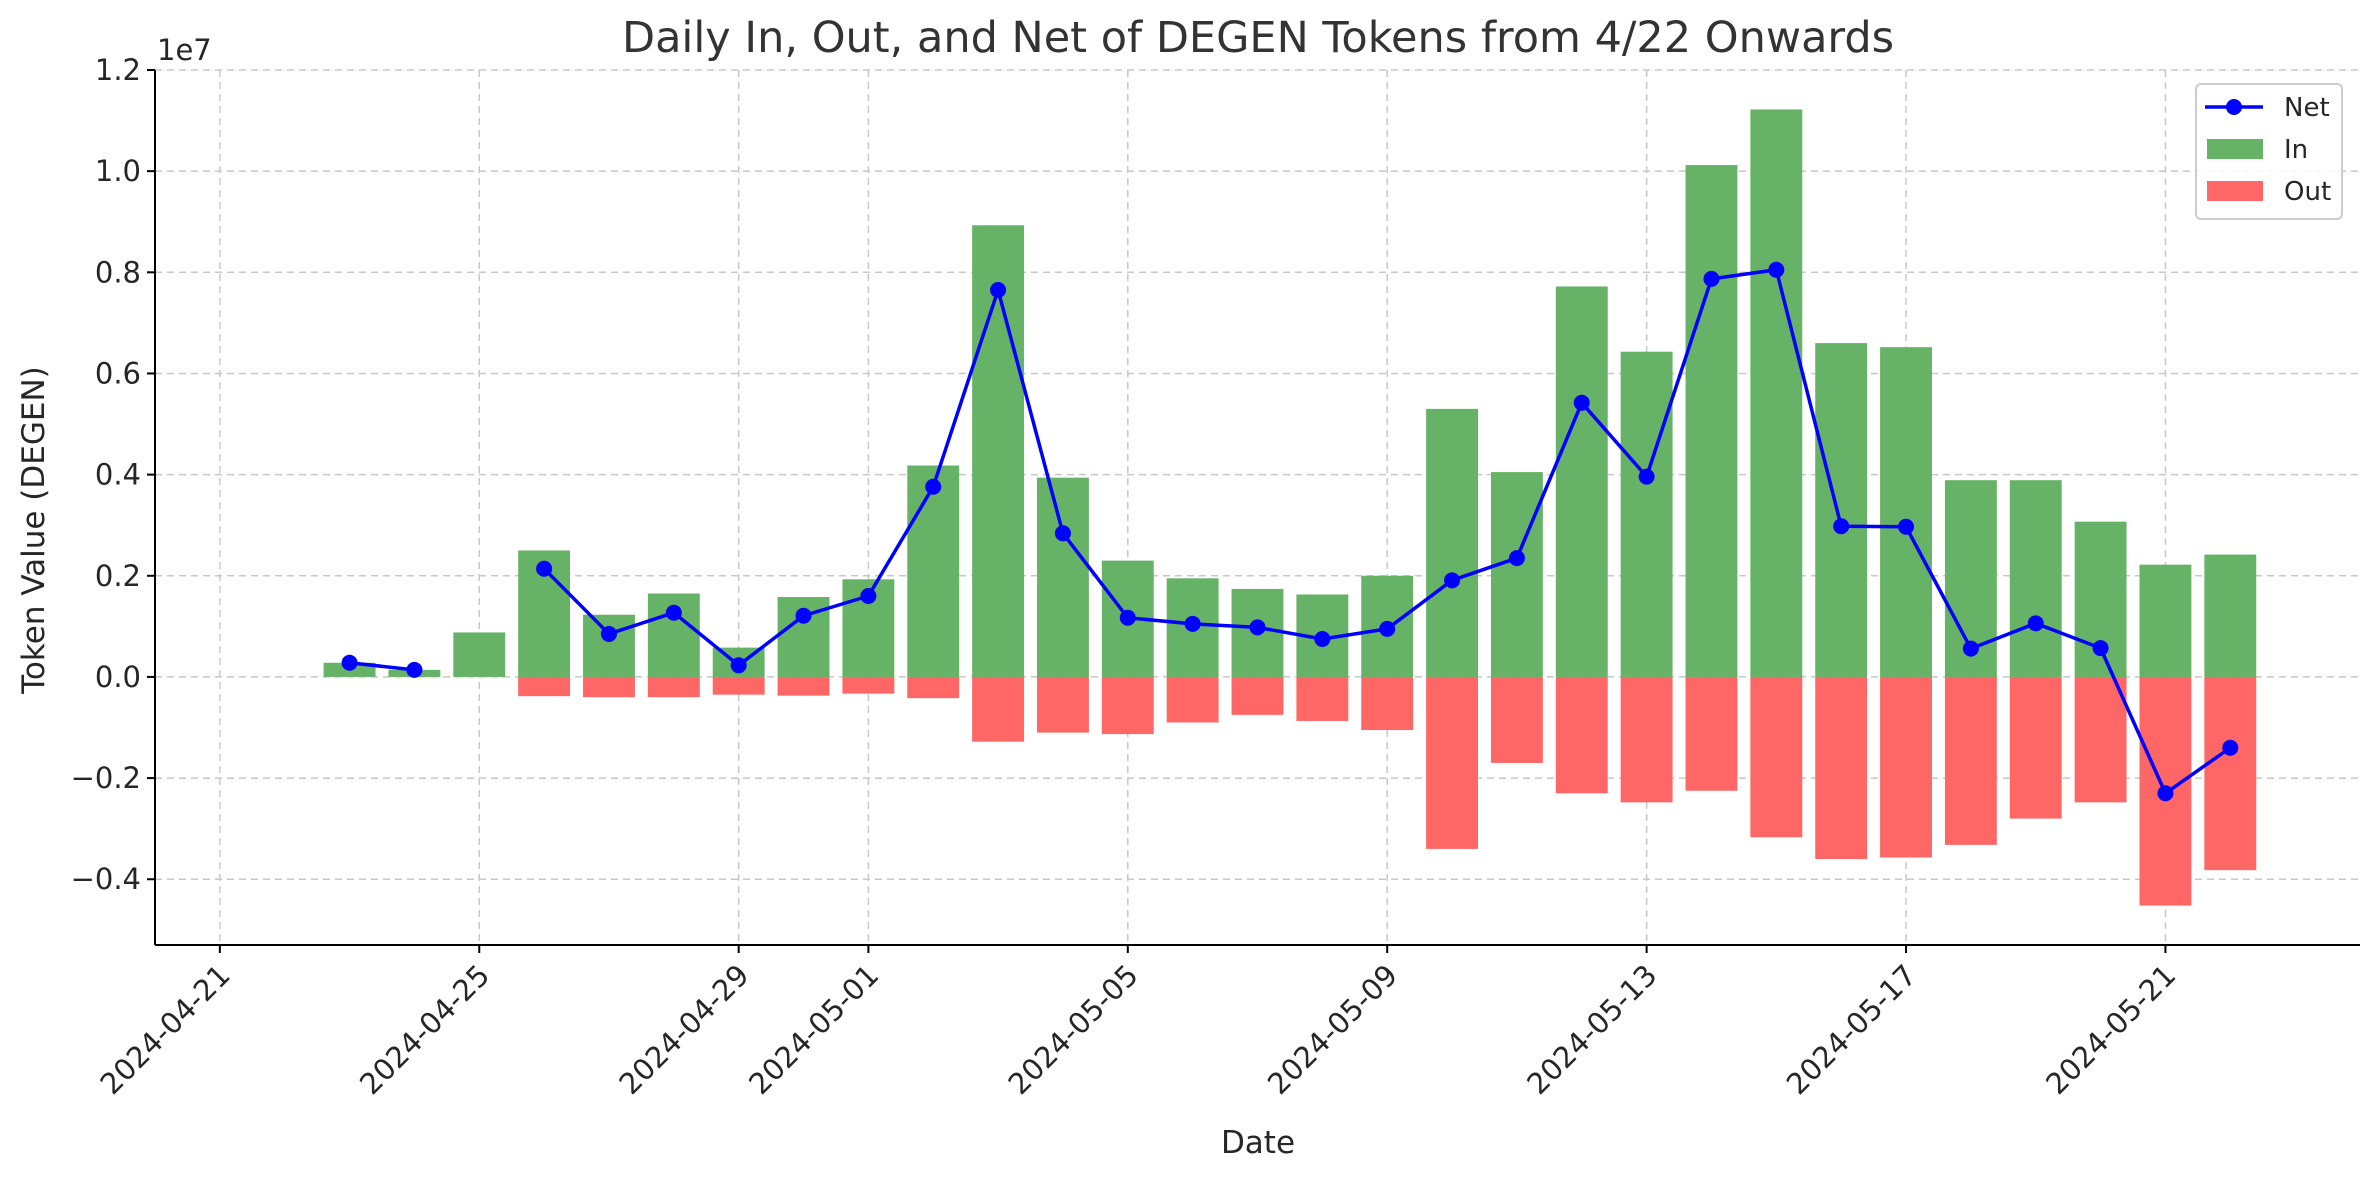  Describe the element at coordinates (382, 666) in the screenshot. I see `net-line` at that location.